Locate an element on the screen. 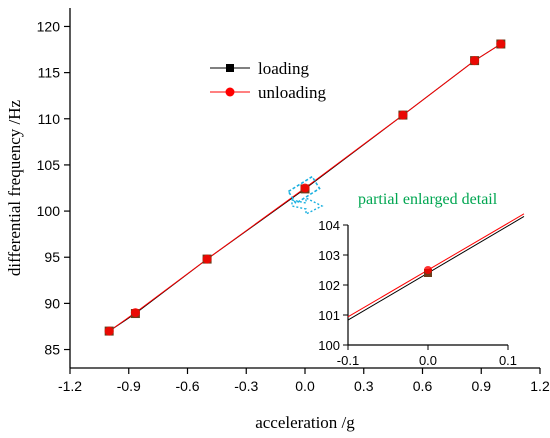 This screenshot has width=550, height=438. zoom-highlight-box is located at coordinates (304, 190).